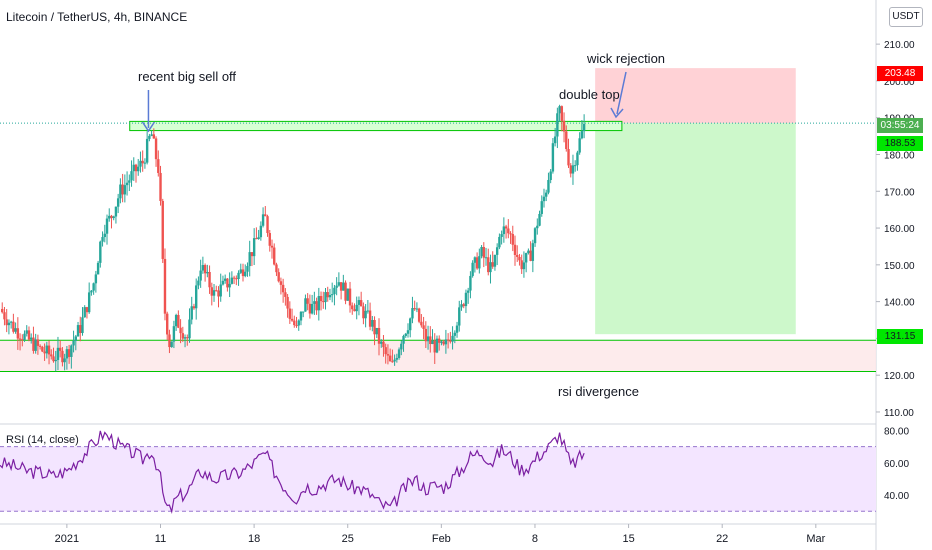  I want to click on annotation-recent-sell-off: recent big sell off, so click(187, 76).